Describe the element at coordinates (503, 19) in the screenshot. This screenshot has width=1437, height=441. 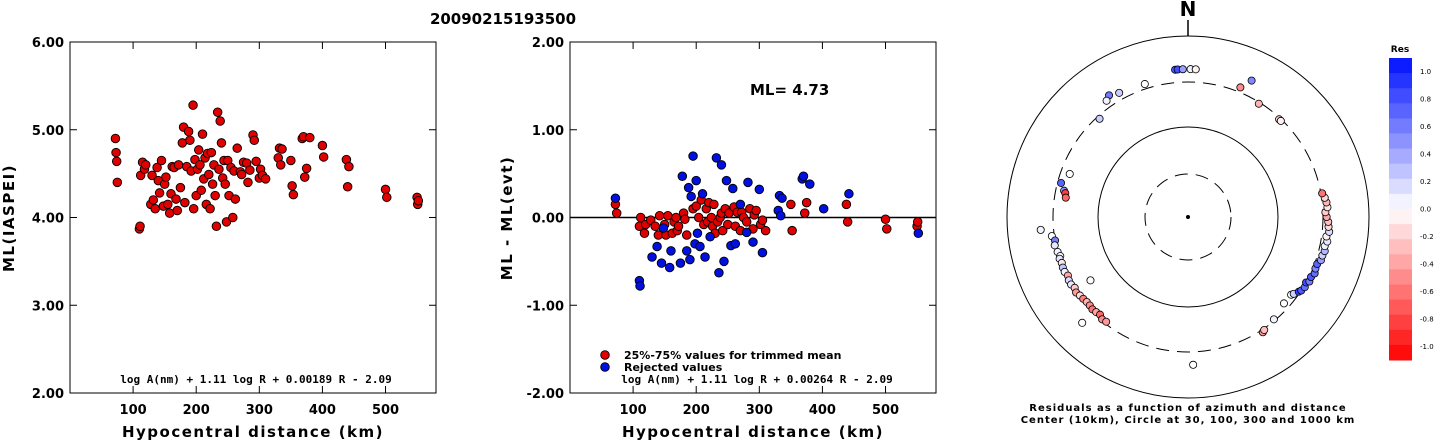
I see `figure-title: 20090215193500` at that location.